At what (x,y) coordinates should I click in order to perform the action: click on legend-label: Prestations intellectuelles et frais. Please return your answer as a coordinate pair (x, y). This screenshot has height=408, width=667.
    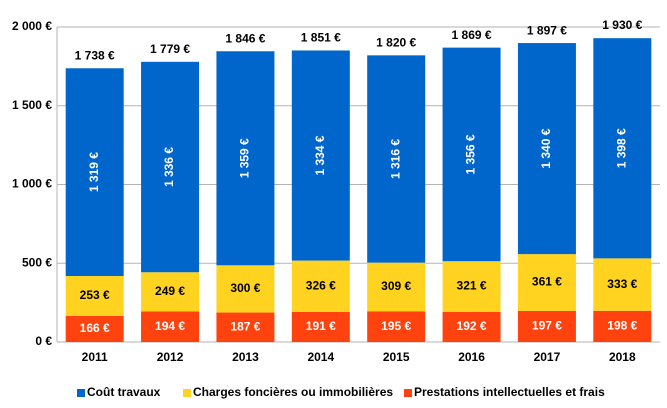
    Looking at the image, I should click on (509, 392).